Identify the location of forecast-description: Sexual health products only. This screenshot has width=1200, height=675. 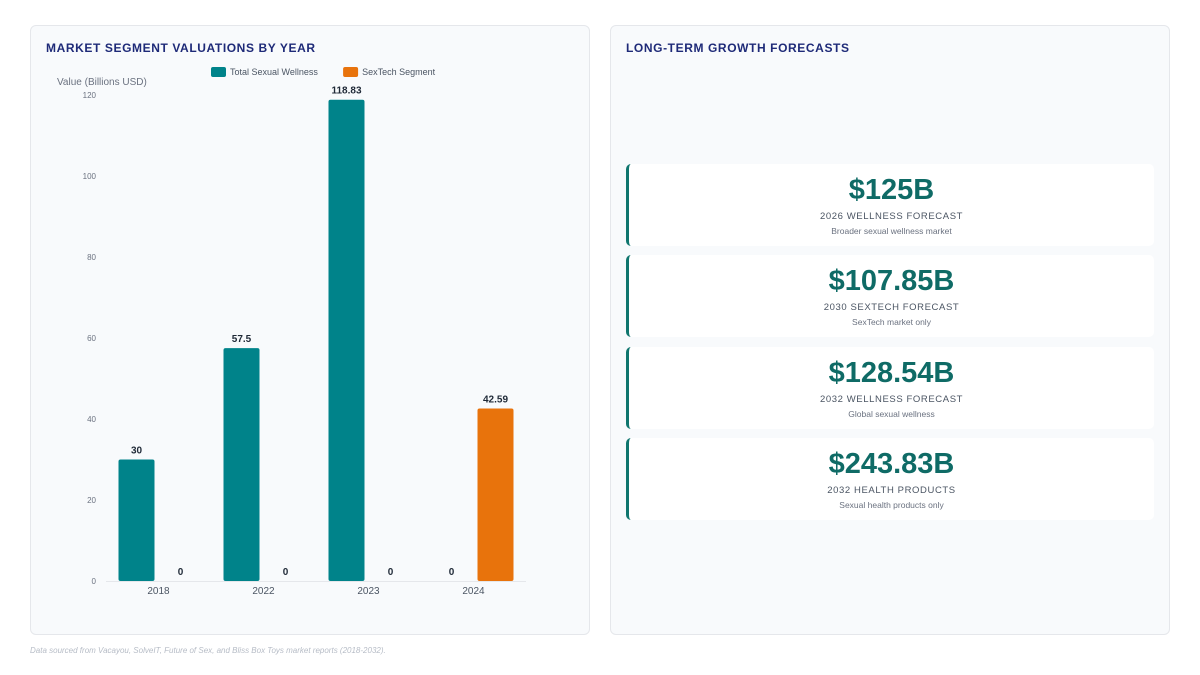
(891, 505).